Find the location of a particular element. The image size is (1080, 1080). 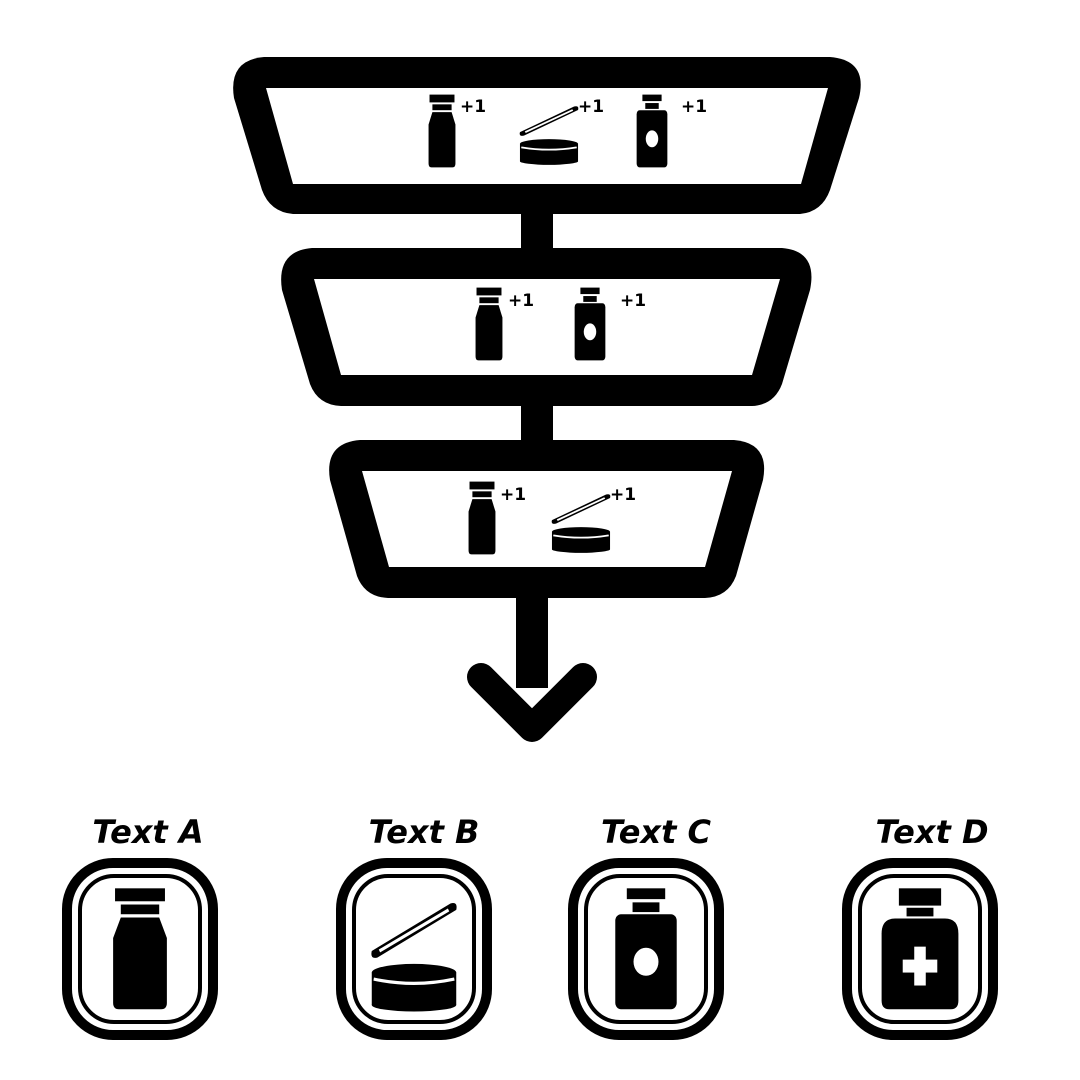

medicine-bottle-icon is located at coordinates (920, 949).